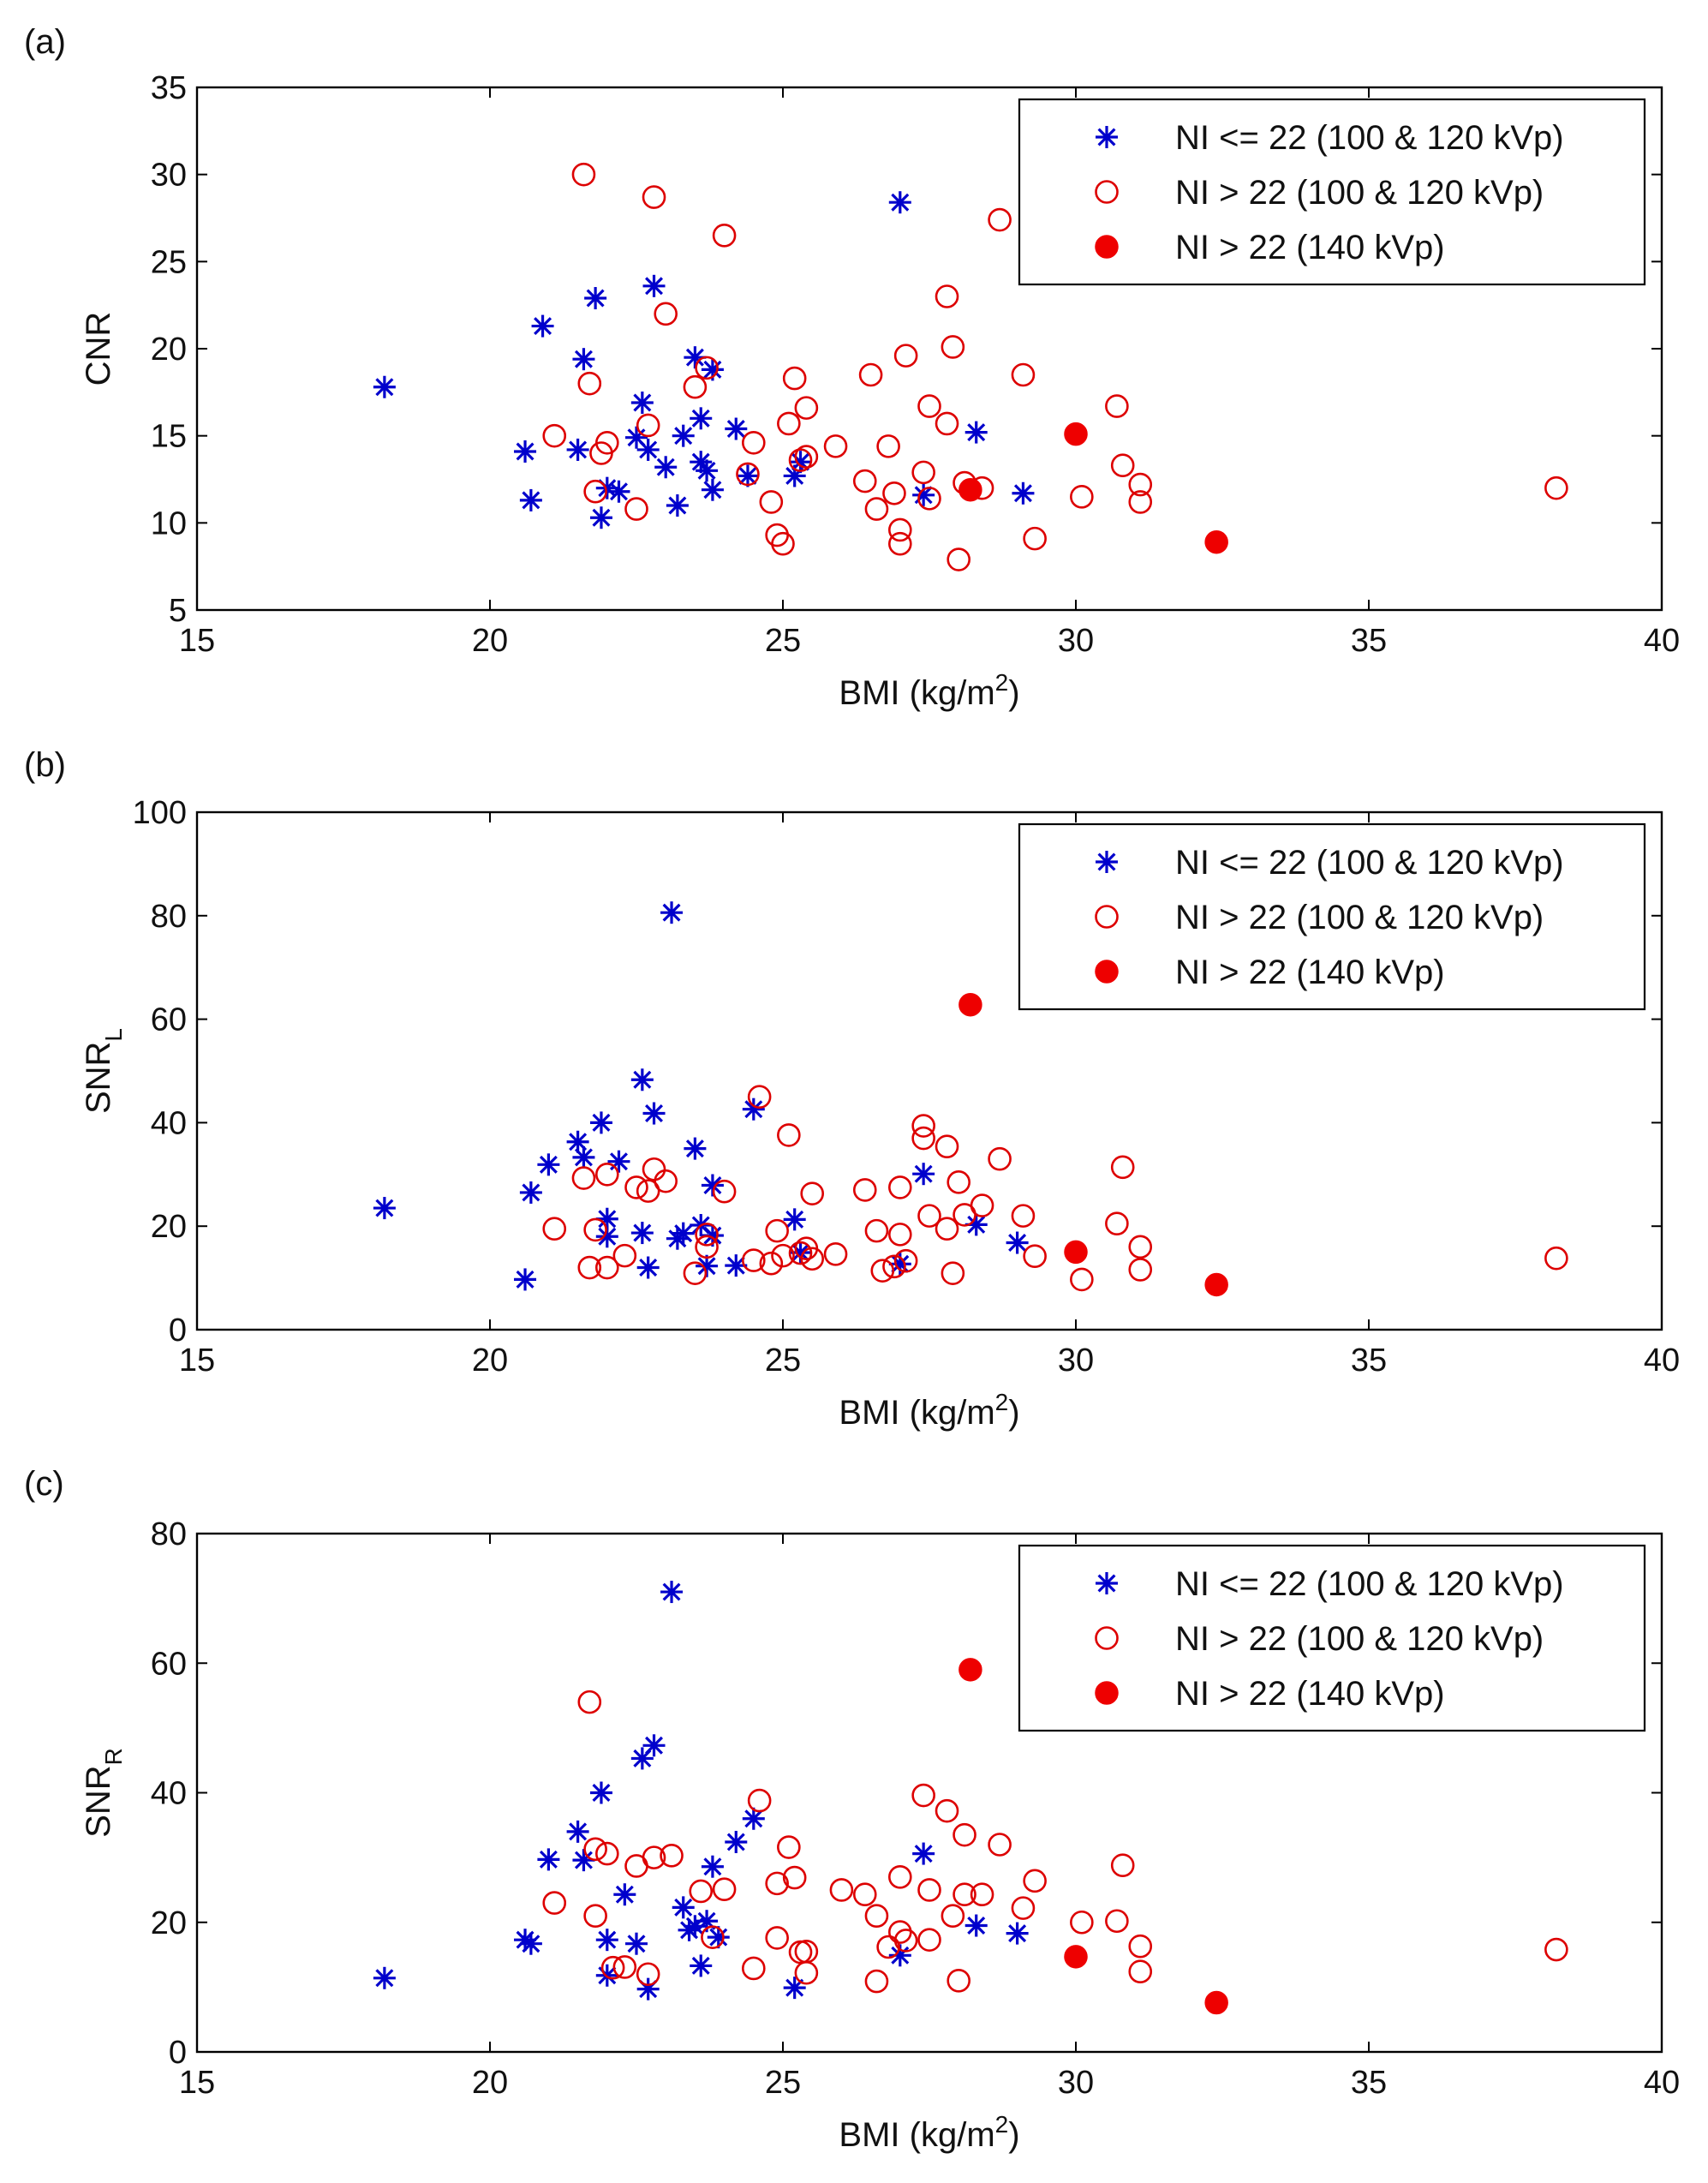 This screenshot has width=1708, height=2183. What do you see at coordinates (178, 611) in the screenshot?
I see `y-tick-label: 5` at bounding box center [178, 611].